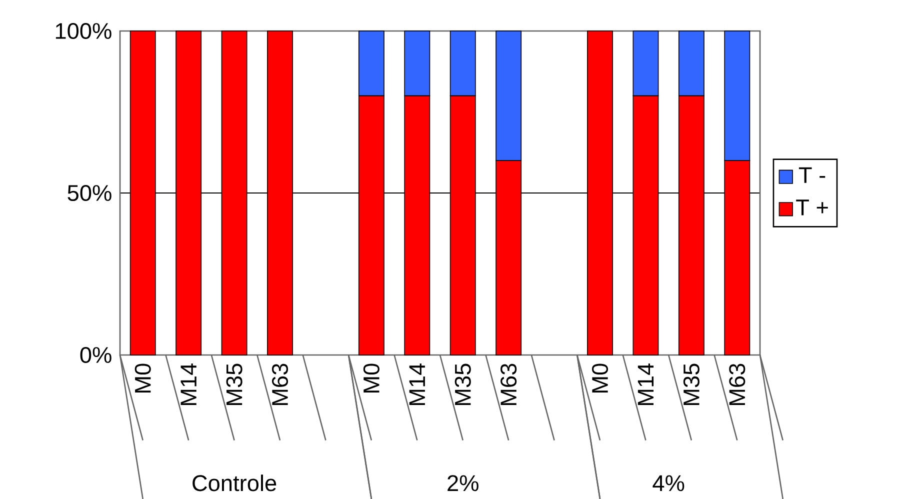  I want to click on y-tick-label: 50%, so click(90, 193).